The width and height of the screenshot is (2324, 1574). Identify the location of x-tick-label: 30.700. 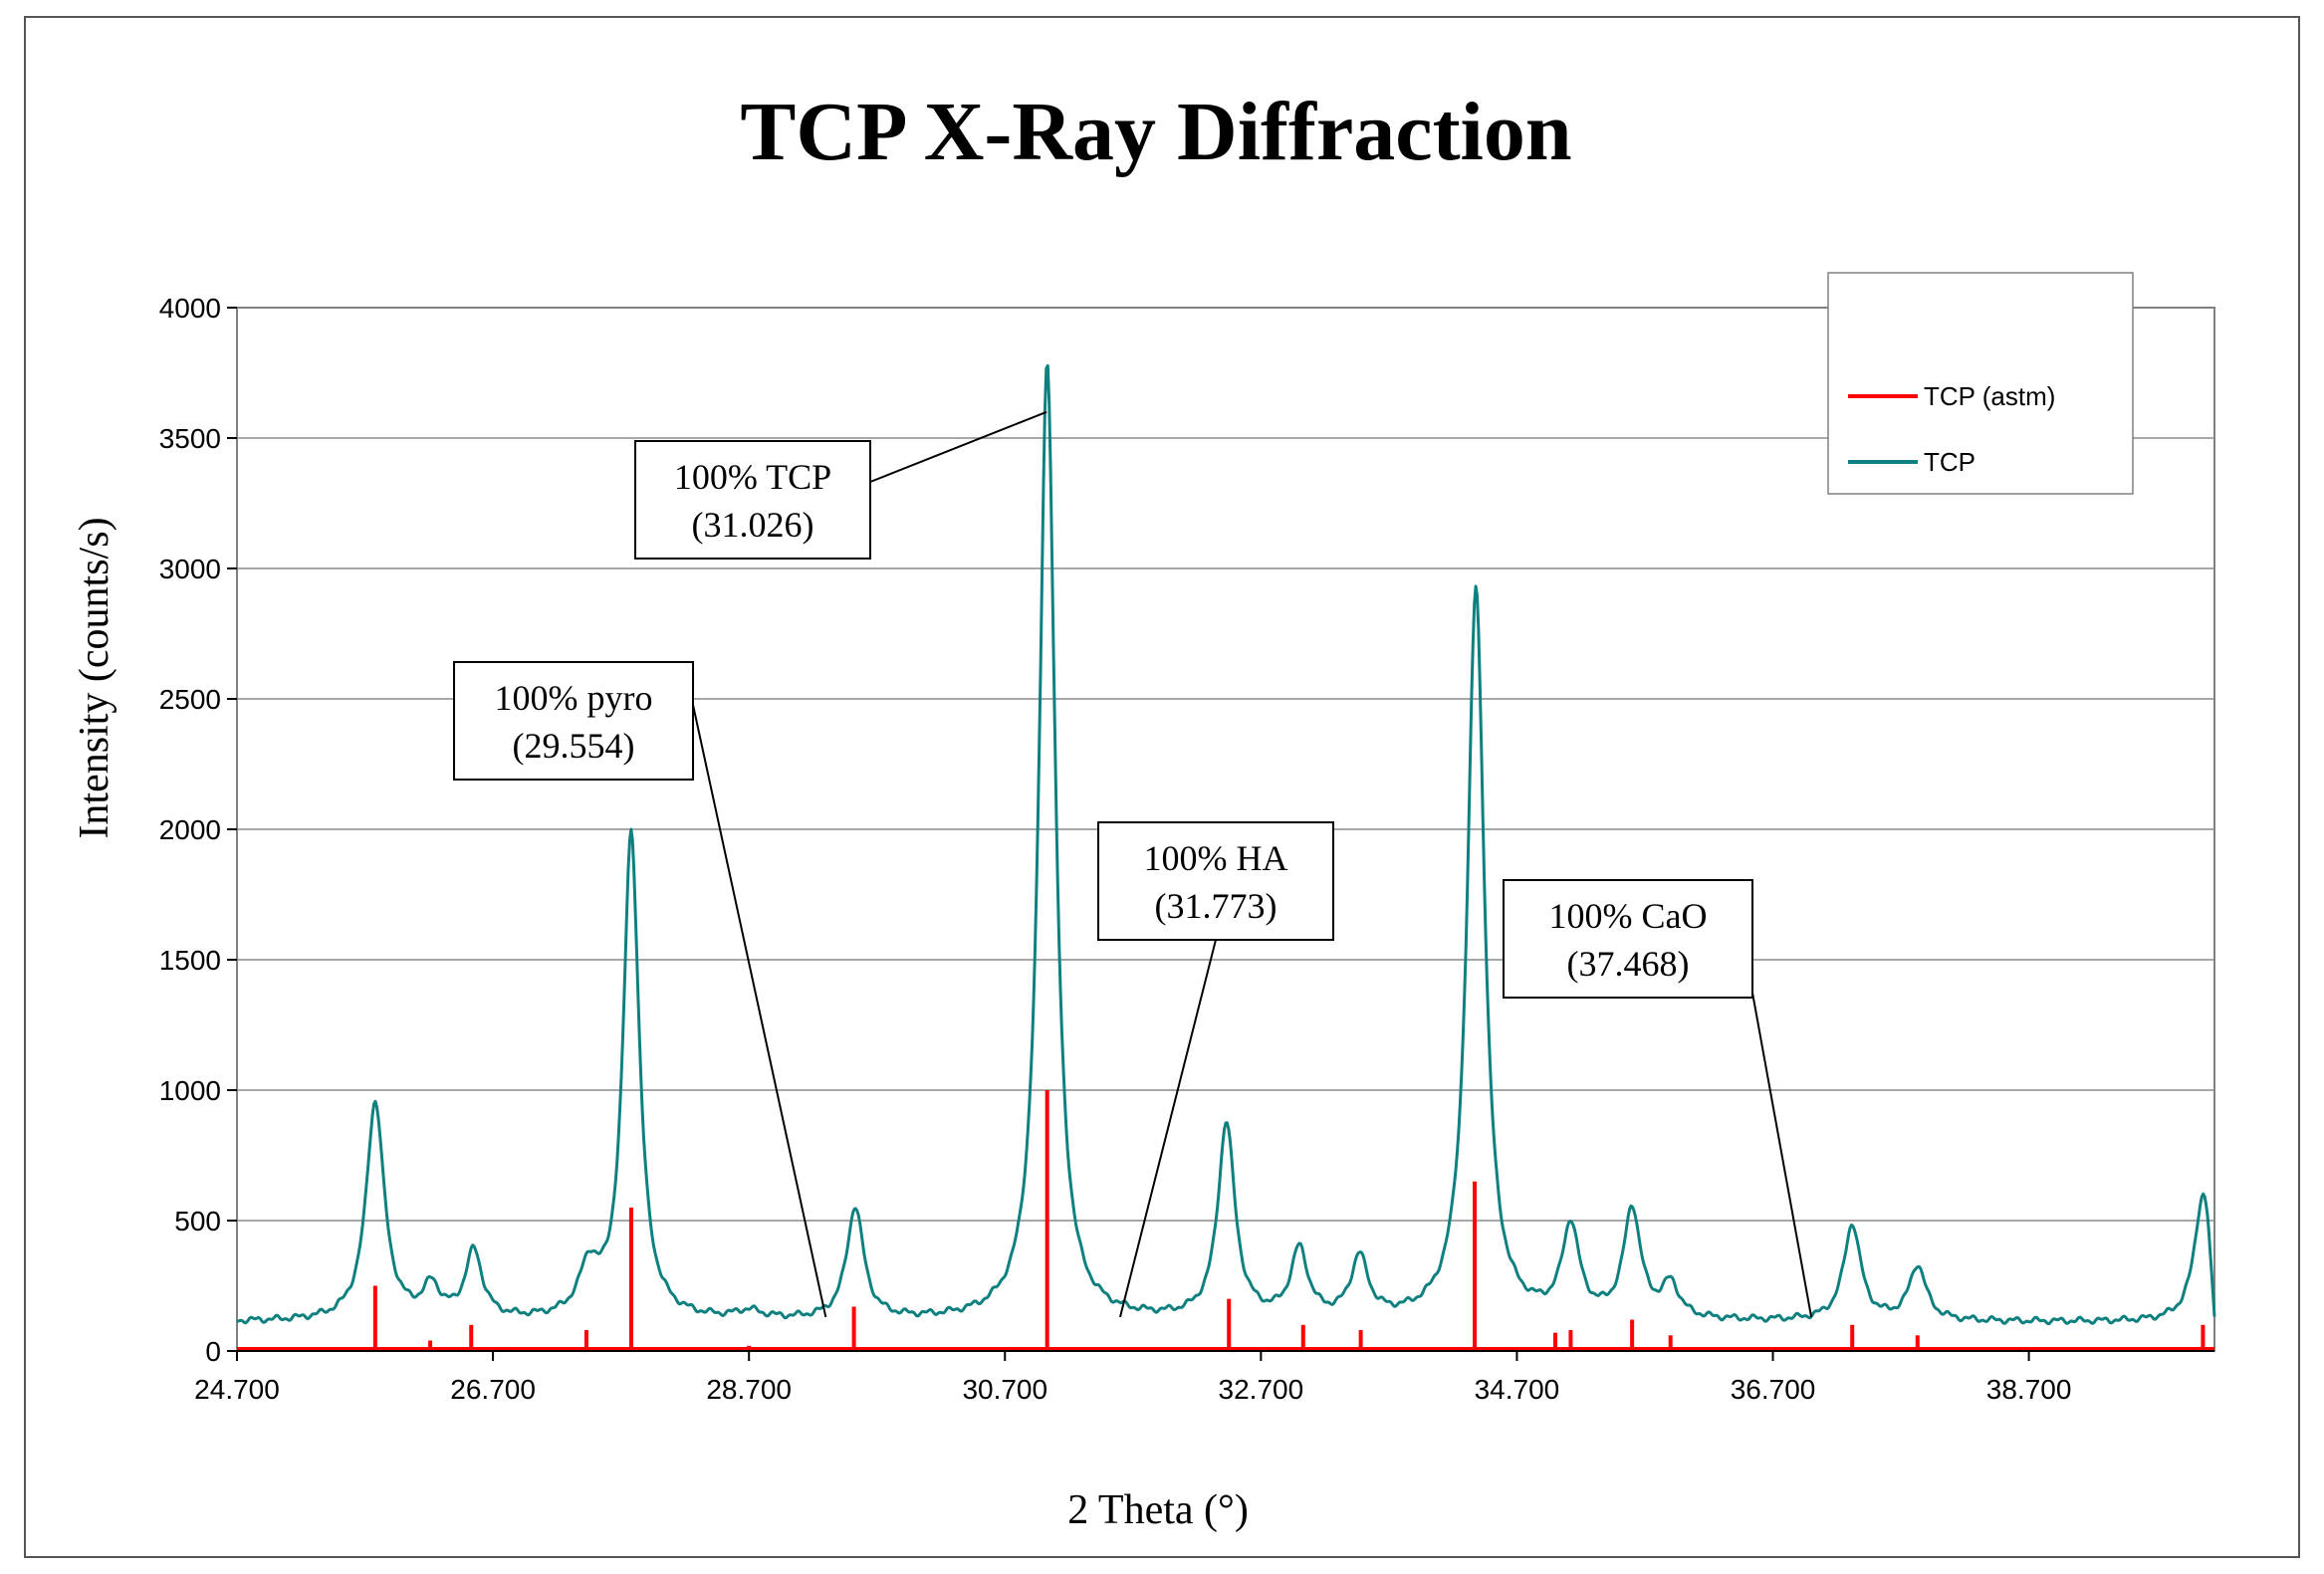
(1004, 1390).